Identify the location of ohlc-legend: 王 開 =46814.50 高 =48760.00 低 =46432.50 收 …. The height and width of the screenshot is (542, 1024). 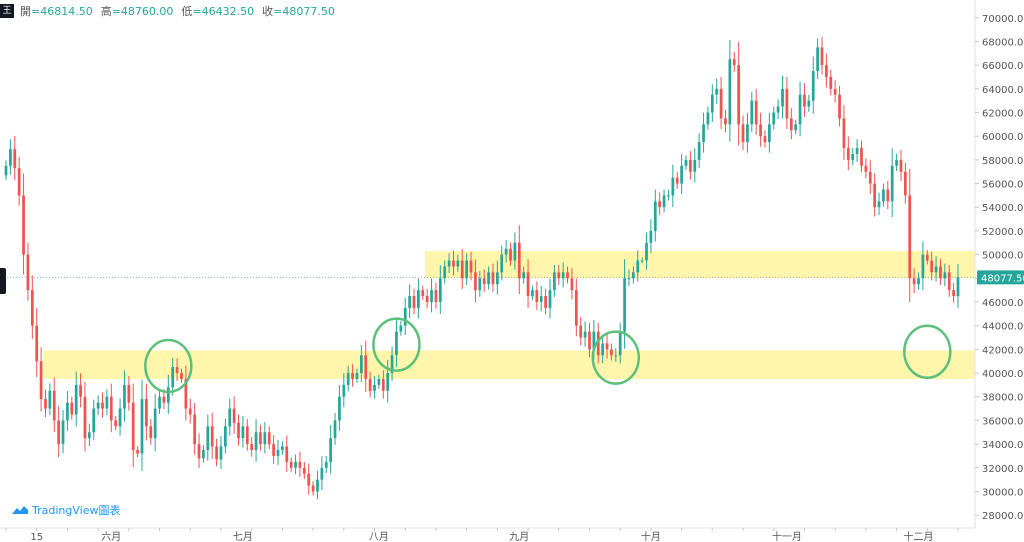
(167, 11).